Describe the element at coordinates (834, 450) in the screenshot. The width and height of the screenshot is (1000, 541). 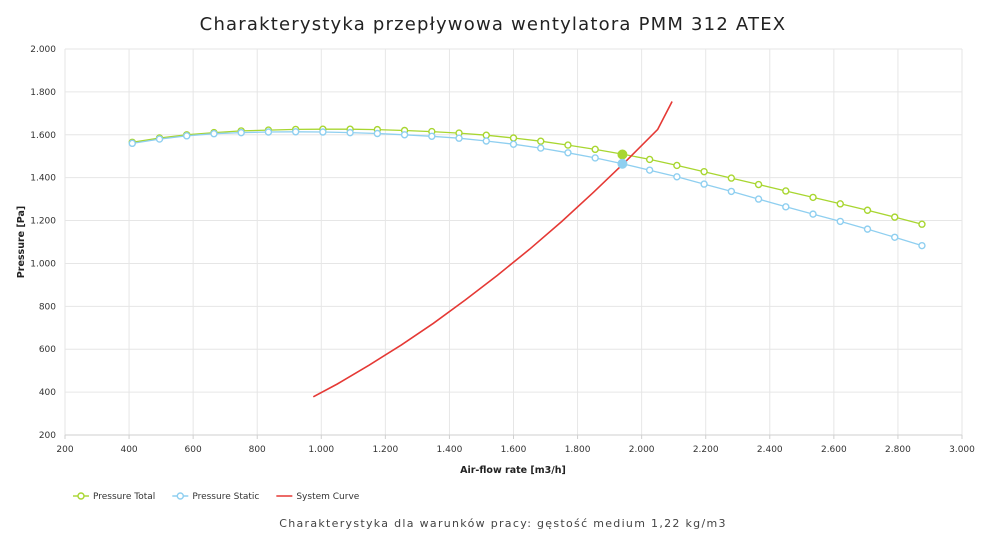
I see `x-tick-label: 2.600` at that location.